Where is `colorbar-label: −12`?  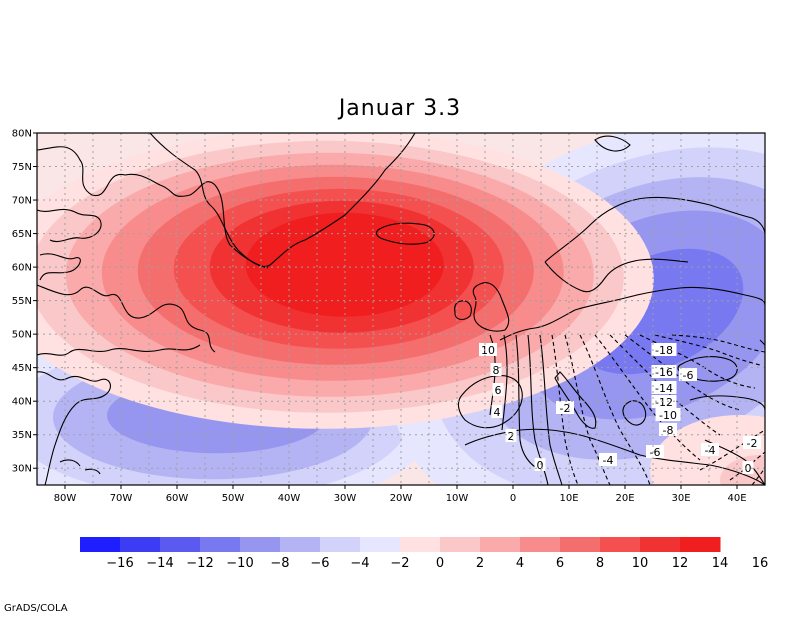
colorbar-label: −12 is located at coordinates (199, 563).